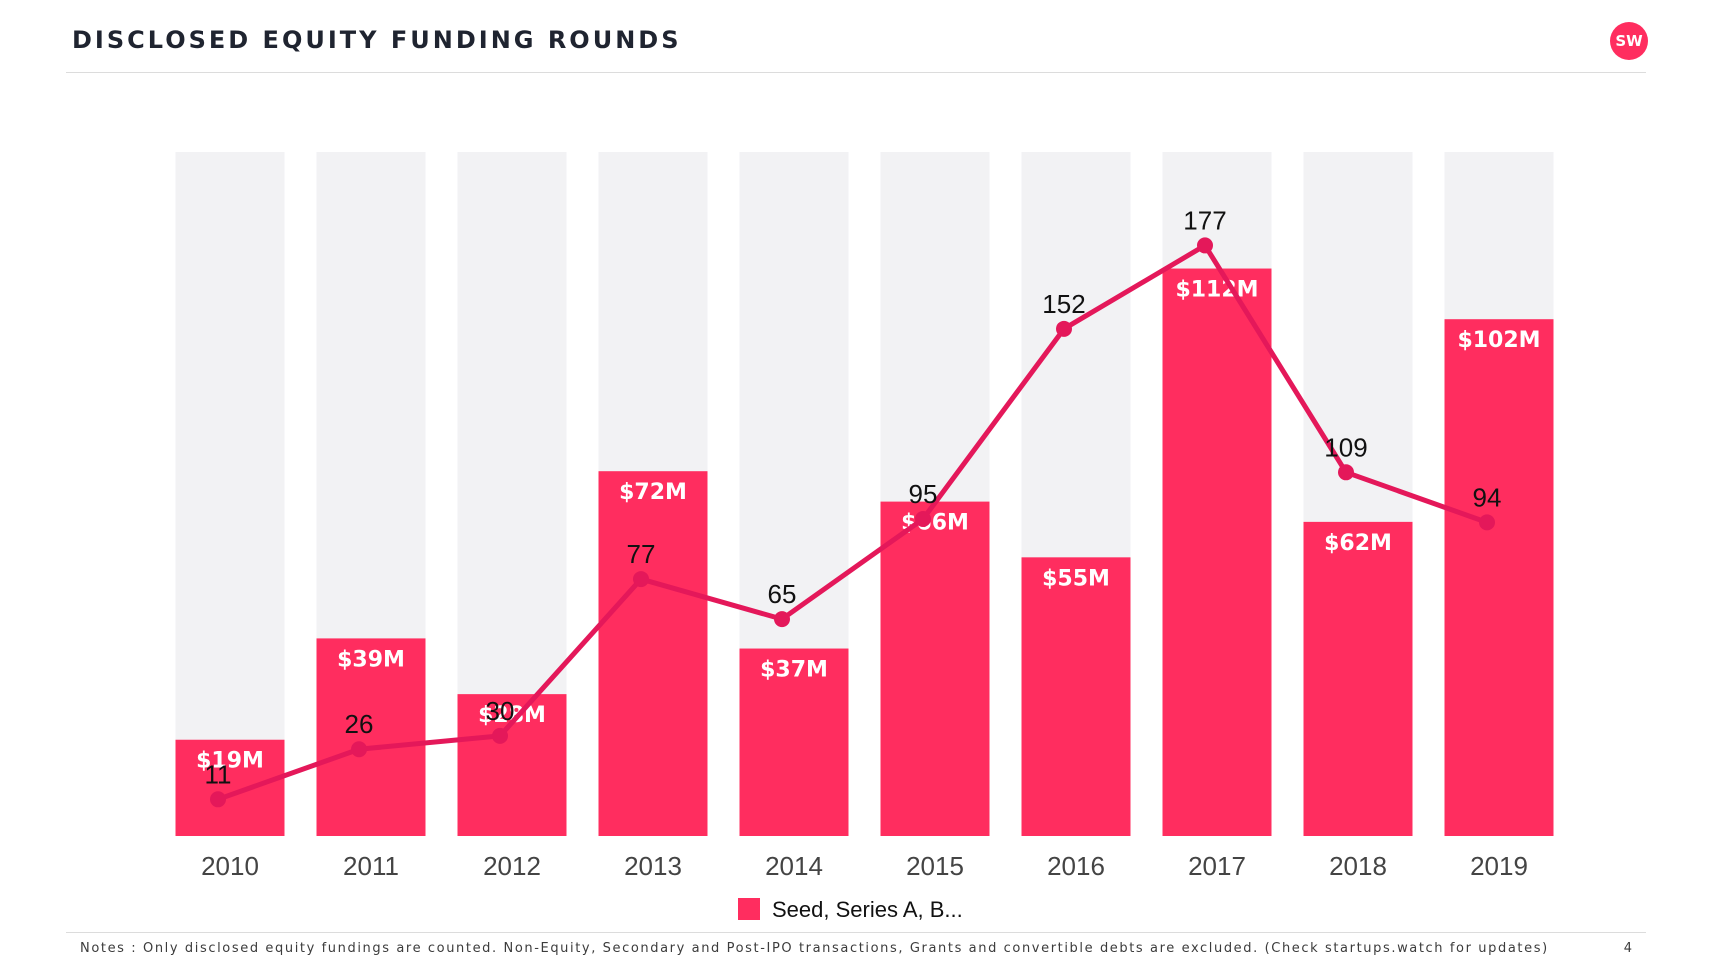  Describe the element at coordinates (1204, 220) in the screenshot. I see `line-value-label: 177` at that location.